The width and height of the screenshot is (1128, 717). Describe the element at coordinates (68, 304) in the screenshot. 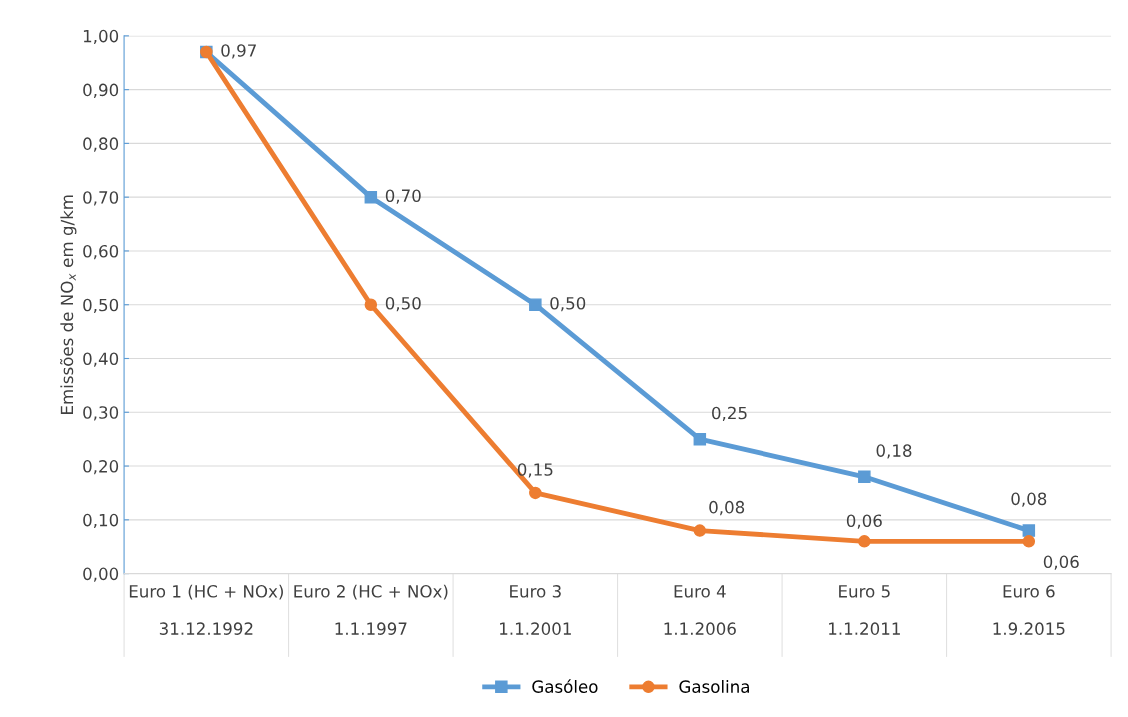

I see `y-axis-title: Emissões de NO$_{x}$ em g/km` at that location.